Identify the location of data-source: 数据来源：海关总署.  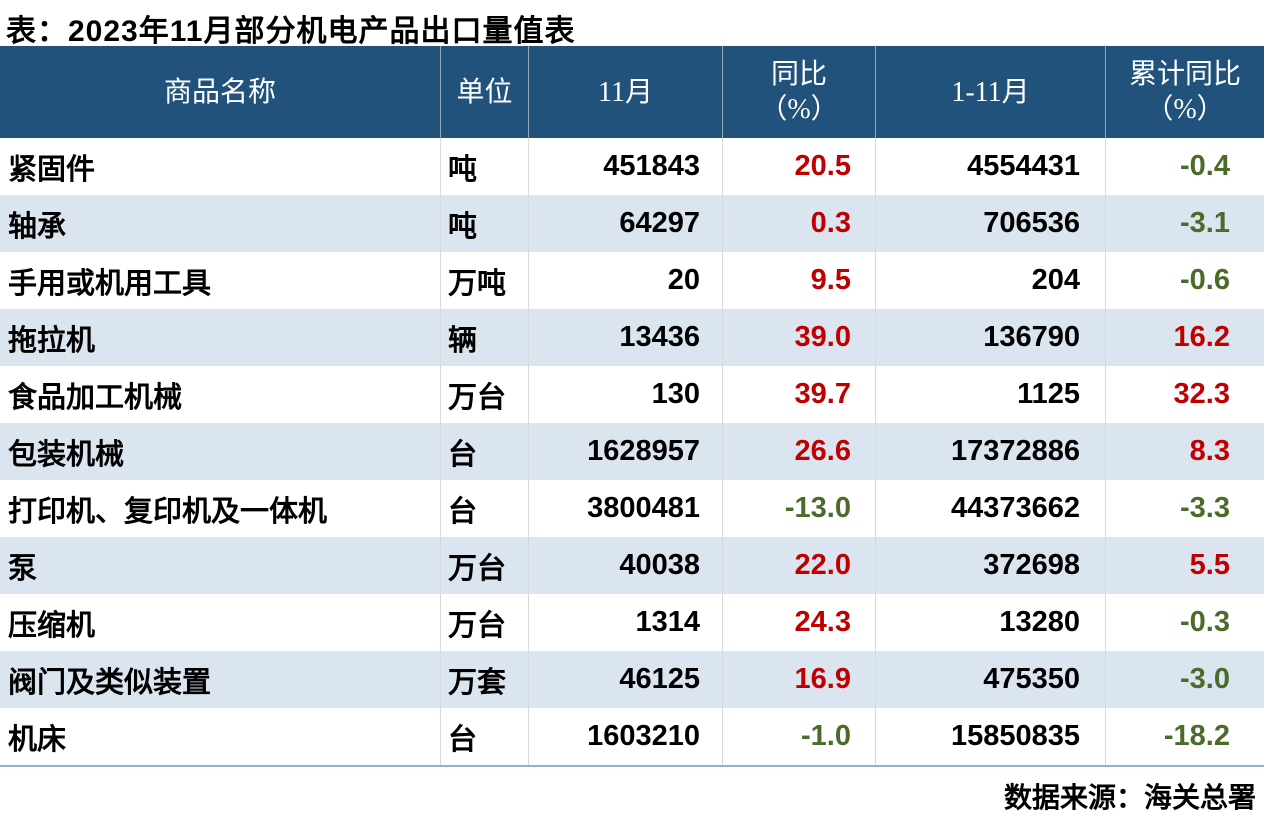
(1129, 797).